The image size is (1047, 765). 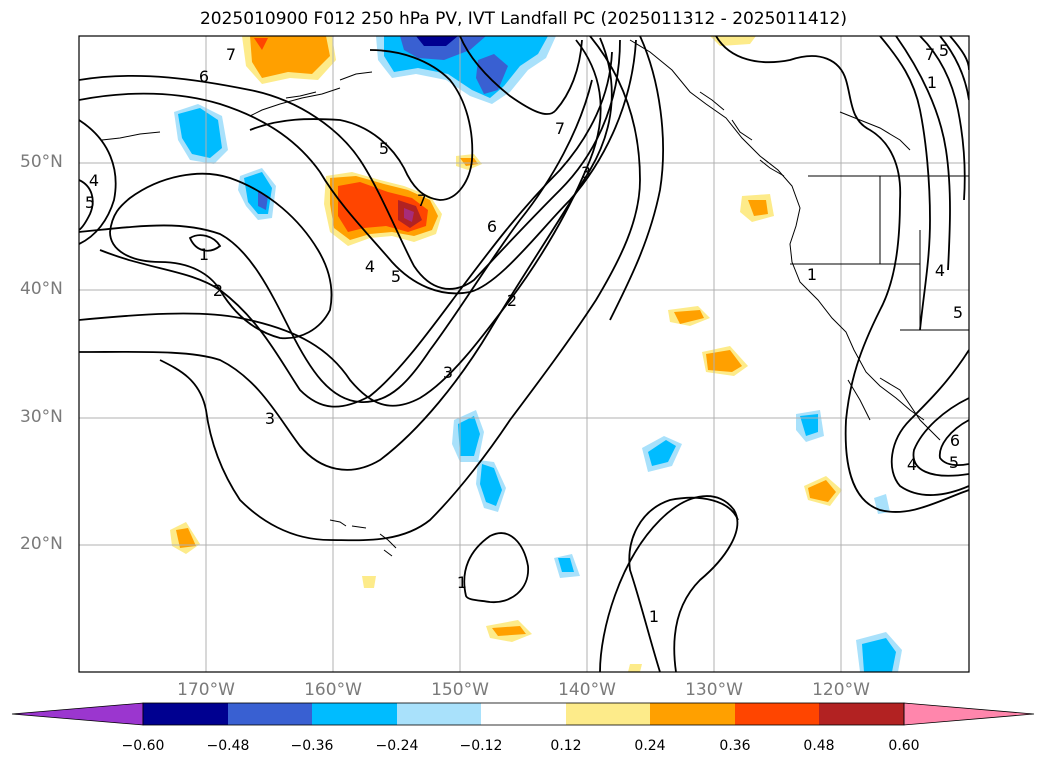 I want to click on colorbar-tick-label: −0.24, so click(x=397, y=746).